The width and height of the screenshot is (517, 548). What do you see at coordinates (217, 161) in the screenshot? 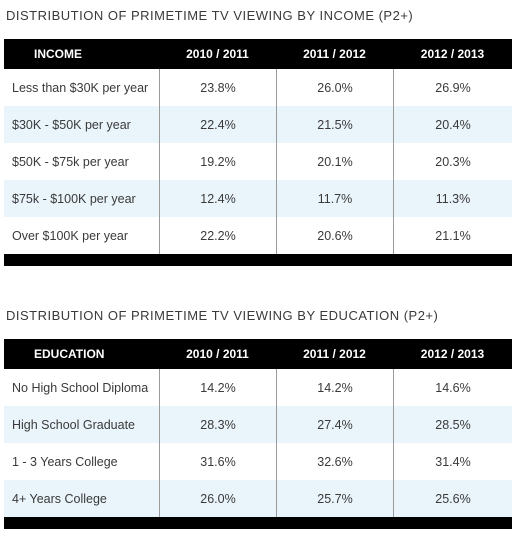
I see `table-cell: 19.2%` at bounding box center [217, 161].